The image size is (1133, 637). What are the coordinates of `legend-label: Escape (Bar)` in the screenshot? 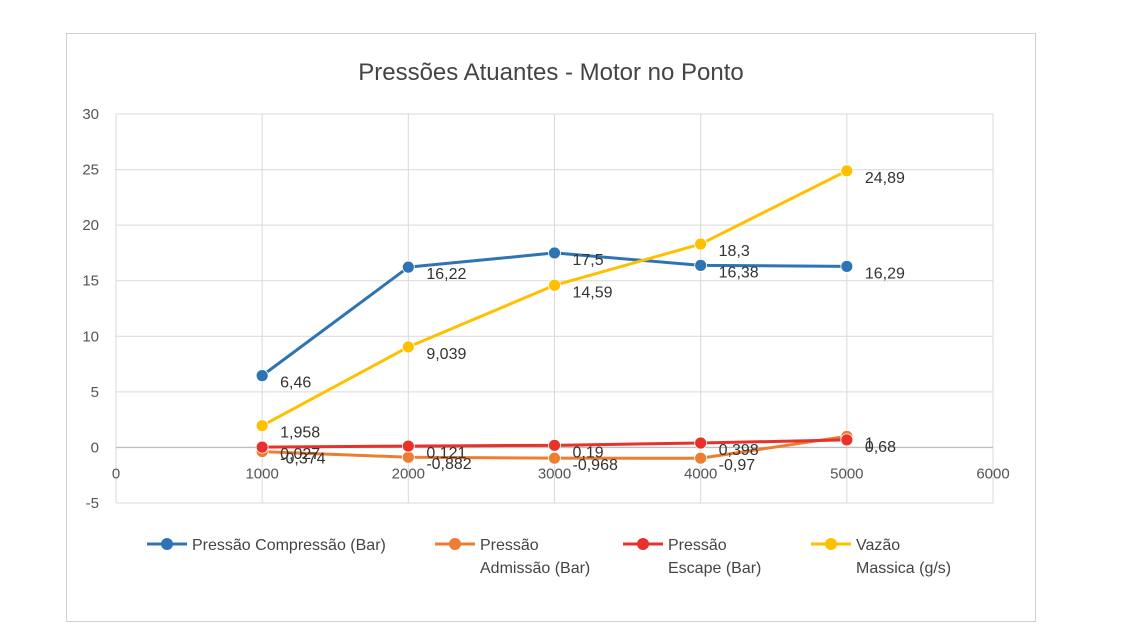 It's located at (714, 568).